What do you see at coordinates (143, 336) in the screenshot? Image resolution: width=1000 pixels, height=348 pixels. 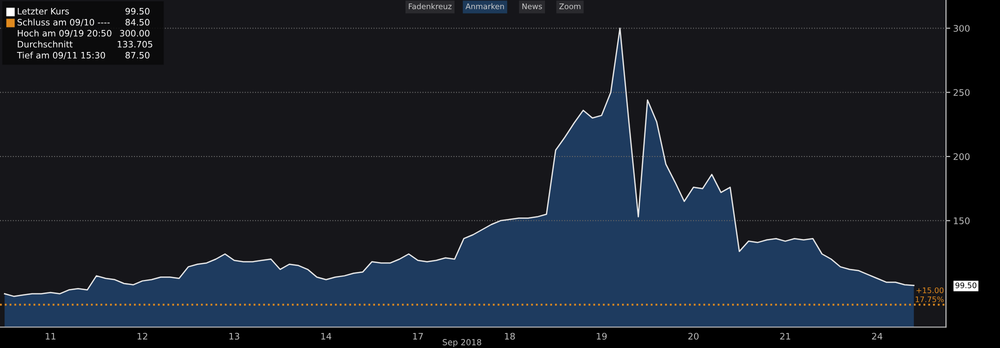 I see `x-tick-label: 12` at bounding box center [143, 336].